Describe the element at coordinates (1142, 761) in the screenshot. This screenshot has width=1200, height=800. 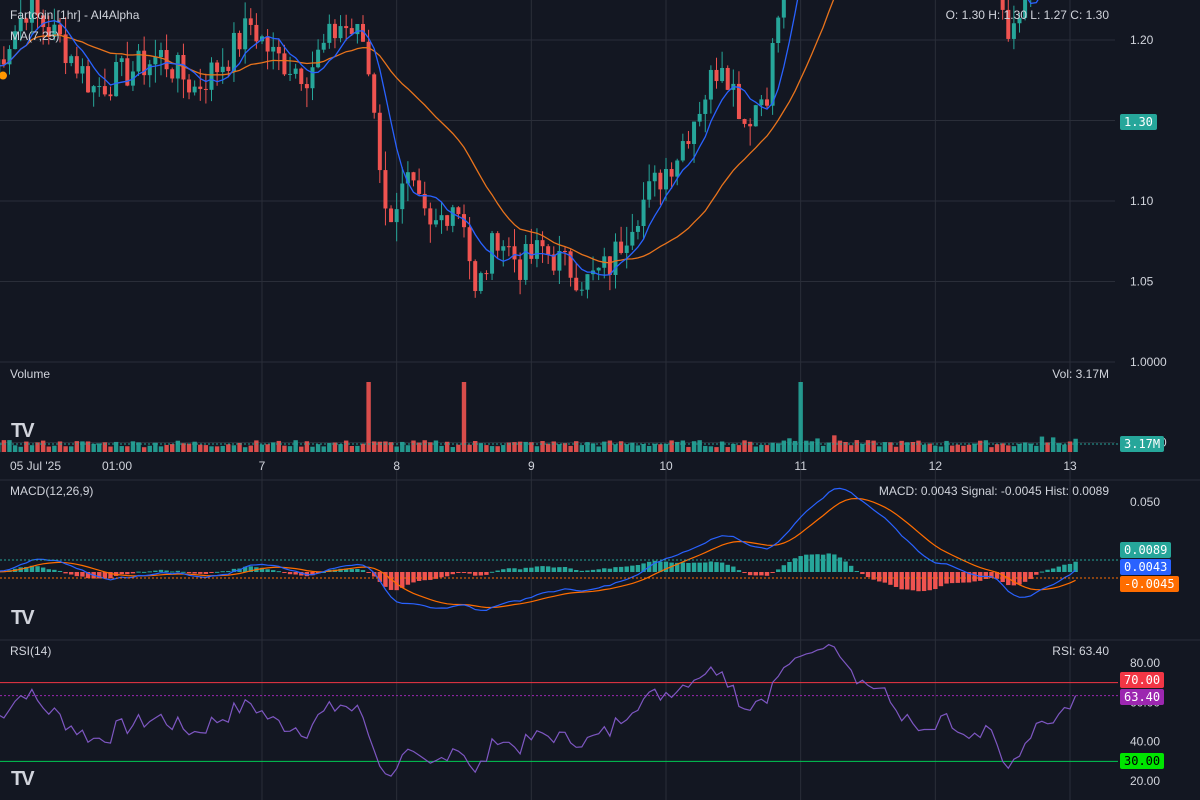
I see `rsi-30-badge: 30.00` at that location.